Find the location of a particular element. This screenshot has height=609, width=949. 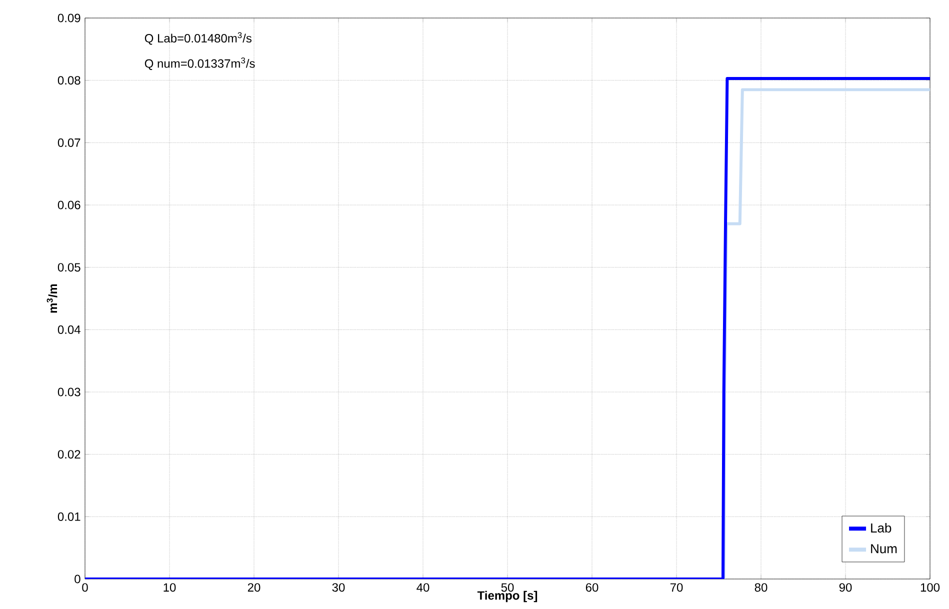

x-tick-label: 100 is located at coordinates (930, 587).